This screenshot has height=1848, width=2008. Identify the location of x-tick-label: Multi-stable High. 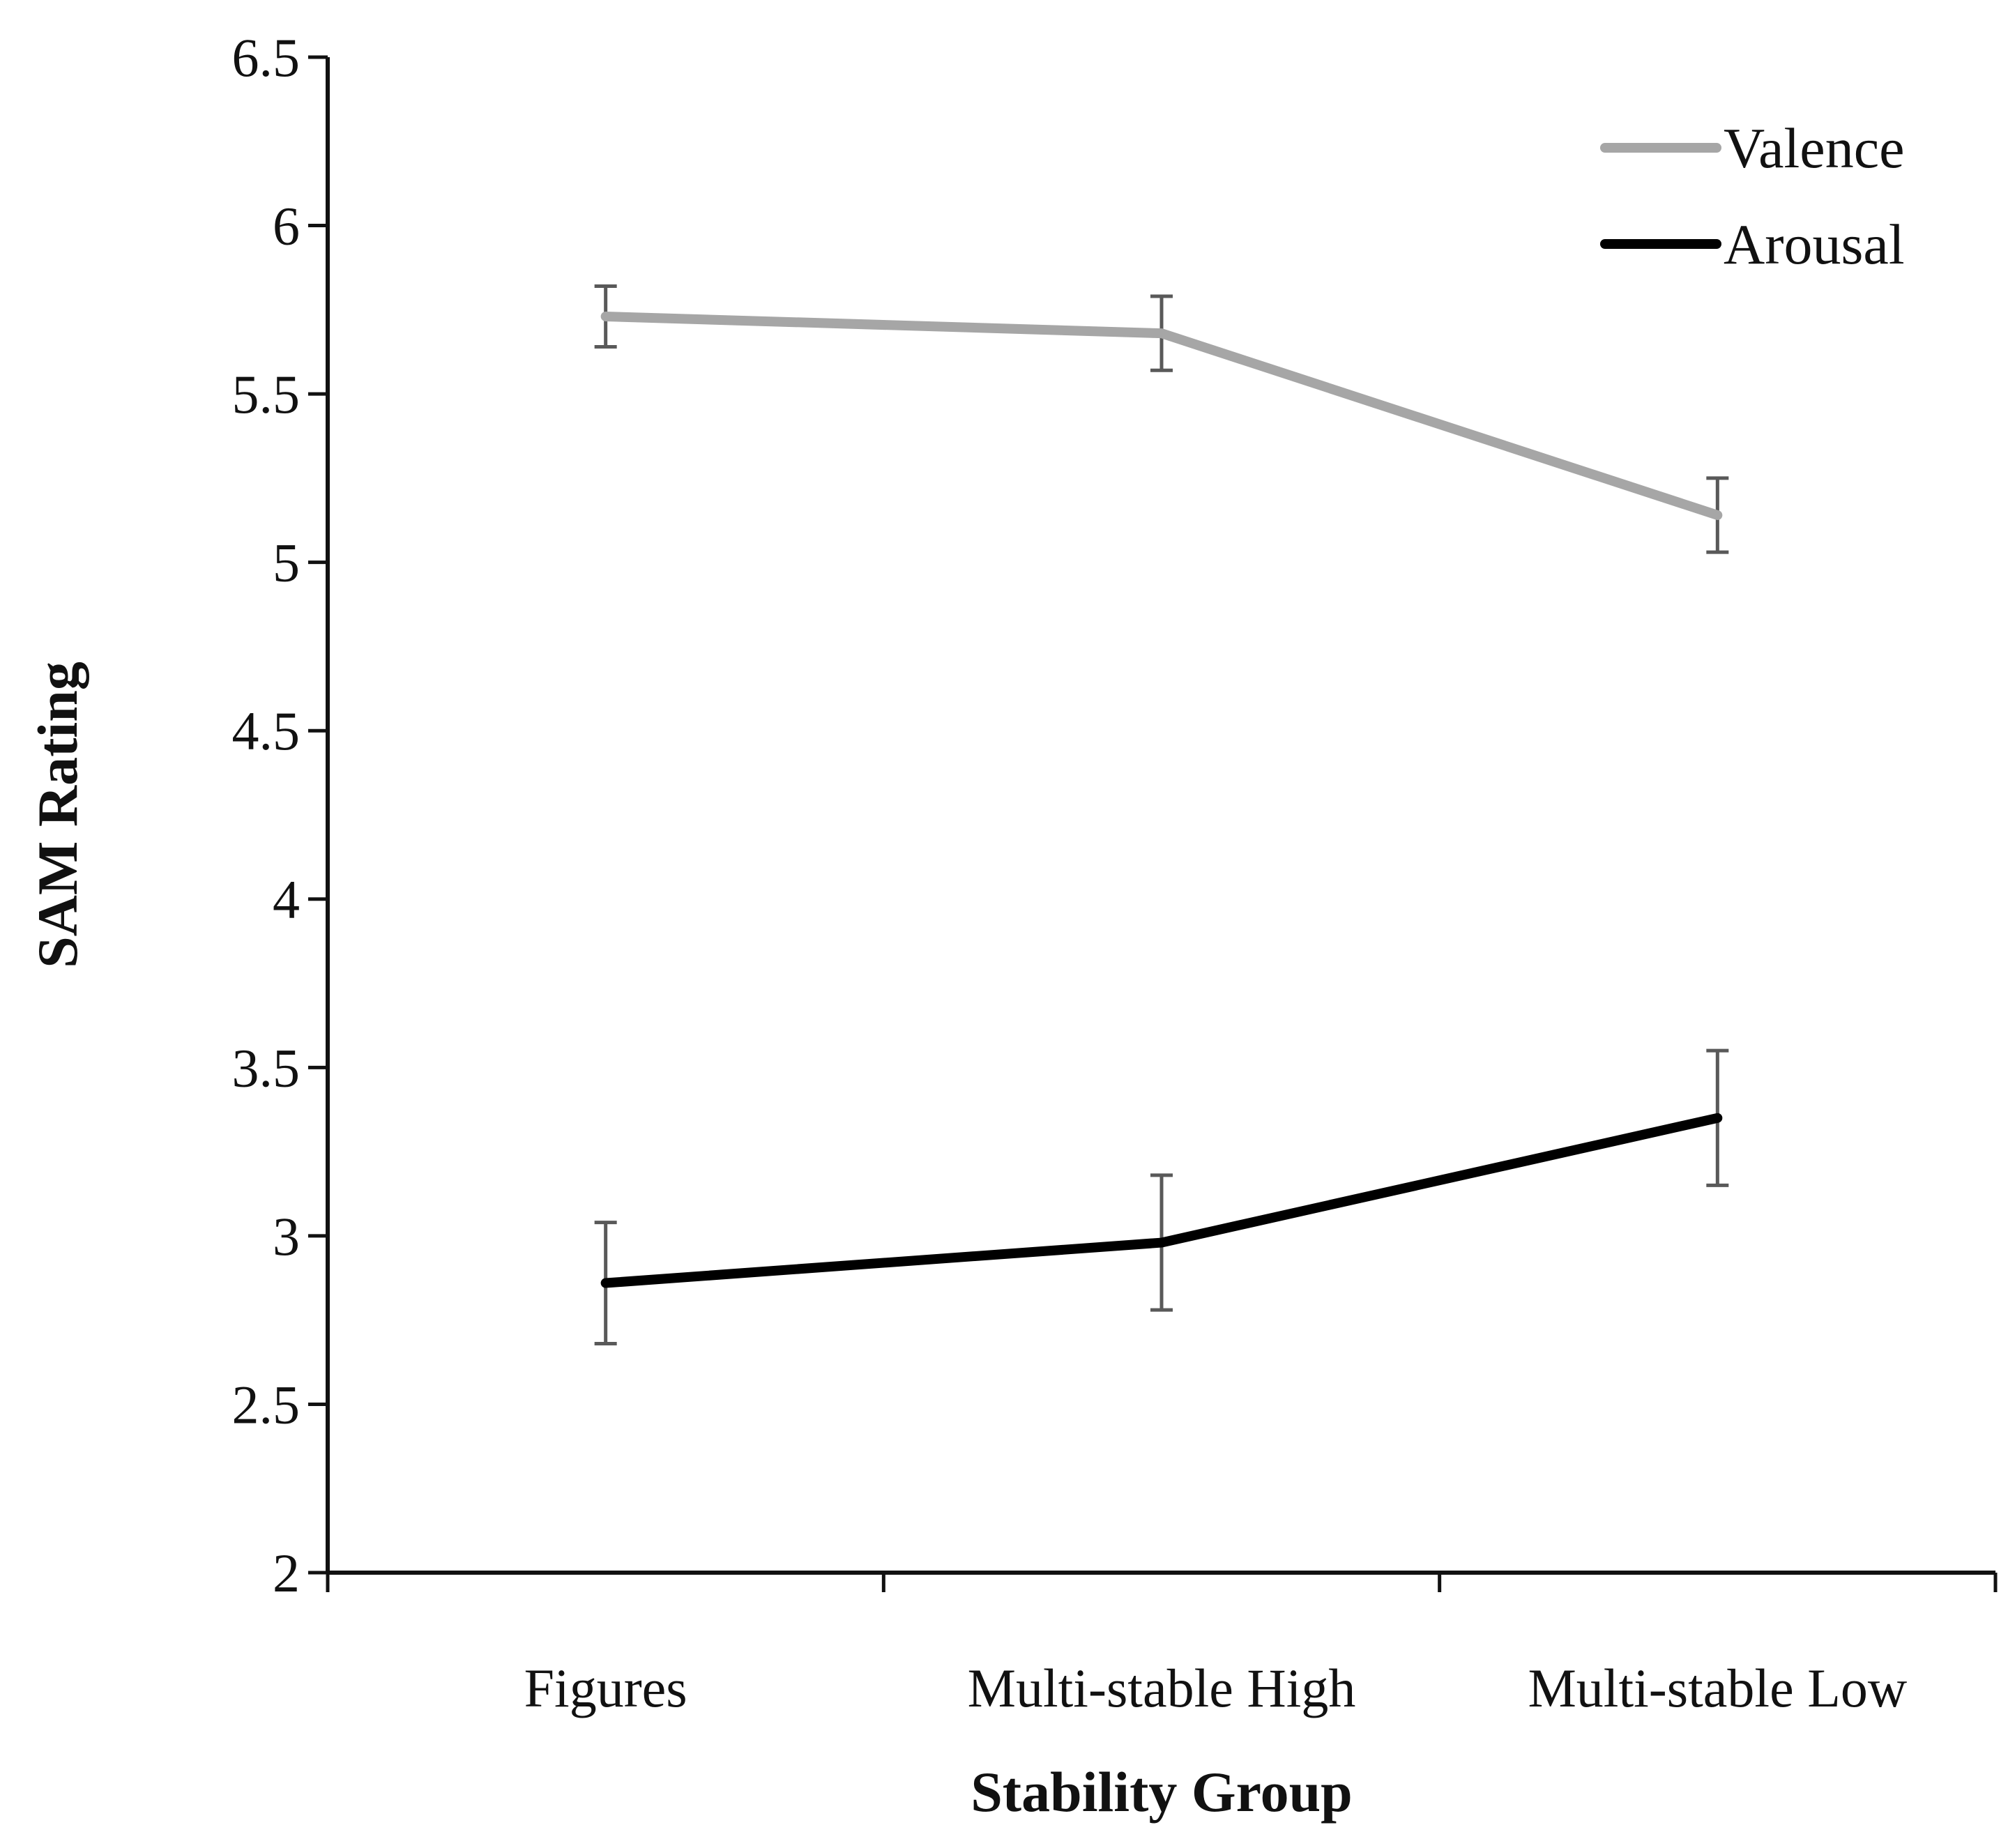
(1162, 1688).